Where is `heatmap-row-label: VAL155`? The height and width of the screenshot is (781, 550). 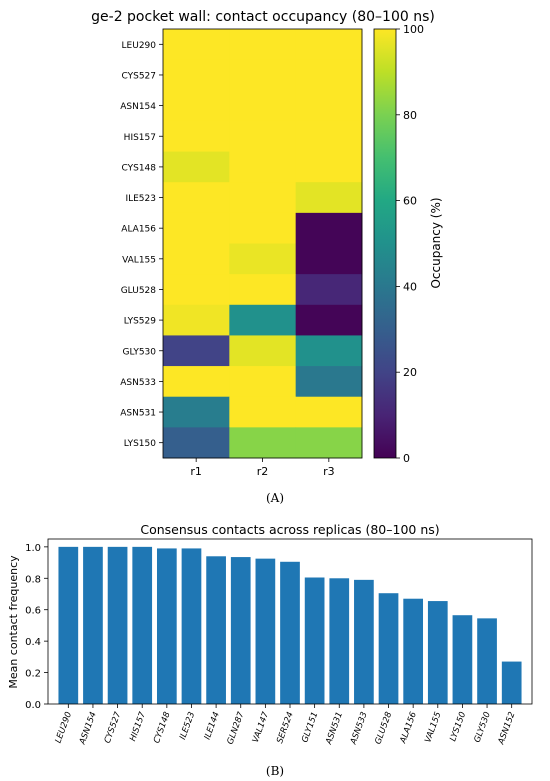 heatmap-row-label: VAL155 is located at coordinates (139, 260).